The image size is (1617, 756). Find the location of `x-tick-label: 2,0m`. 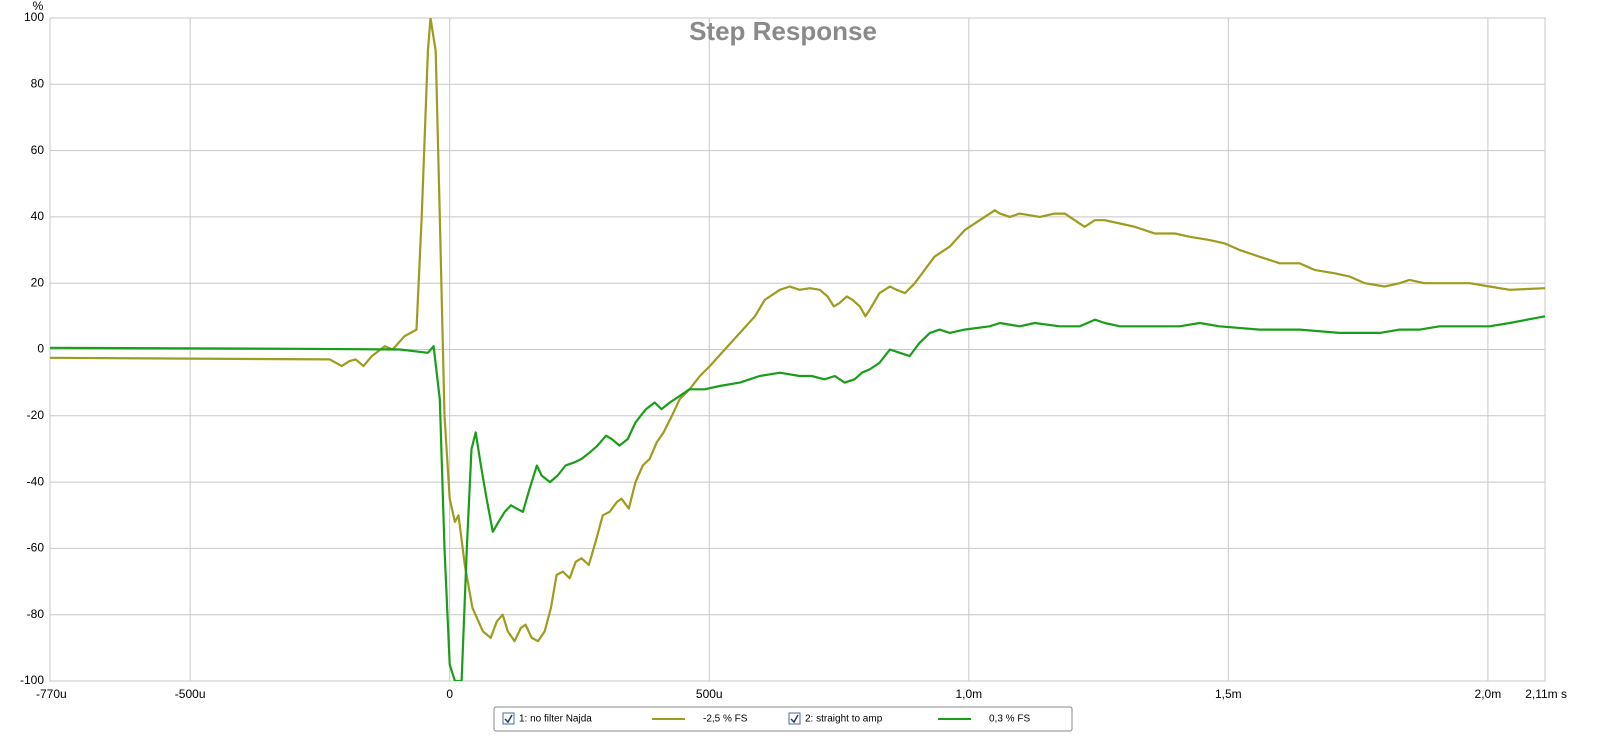

x-tick-label: 2,0m is located at coordinates (1488, 694).